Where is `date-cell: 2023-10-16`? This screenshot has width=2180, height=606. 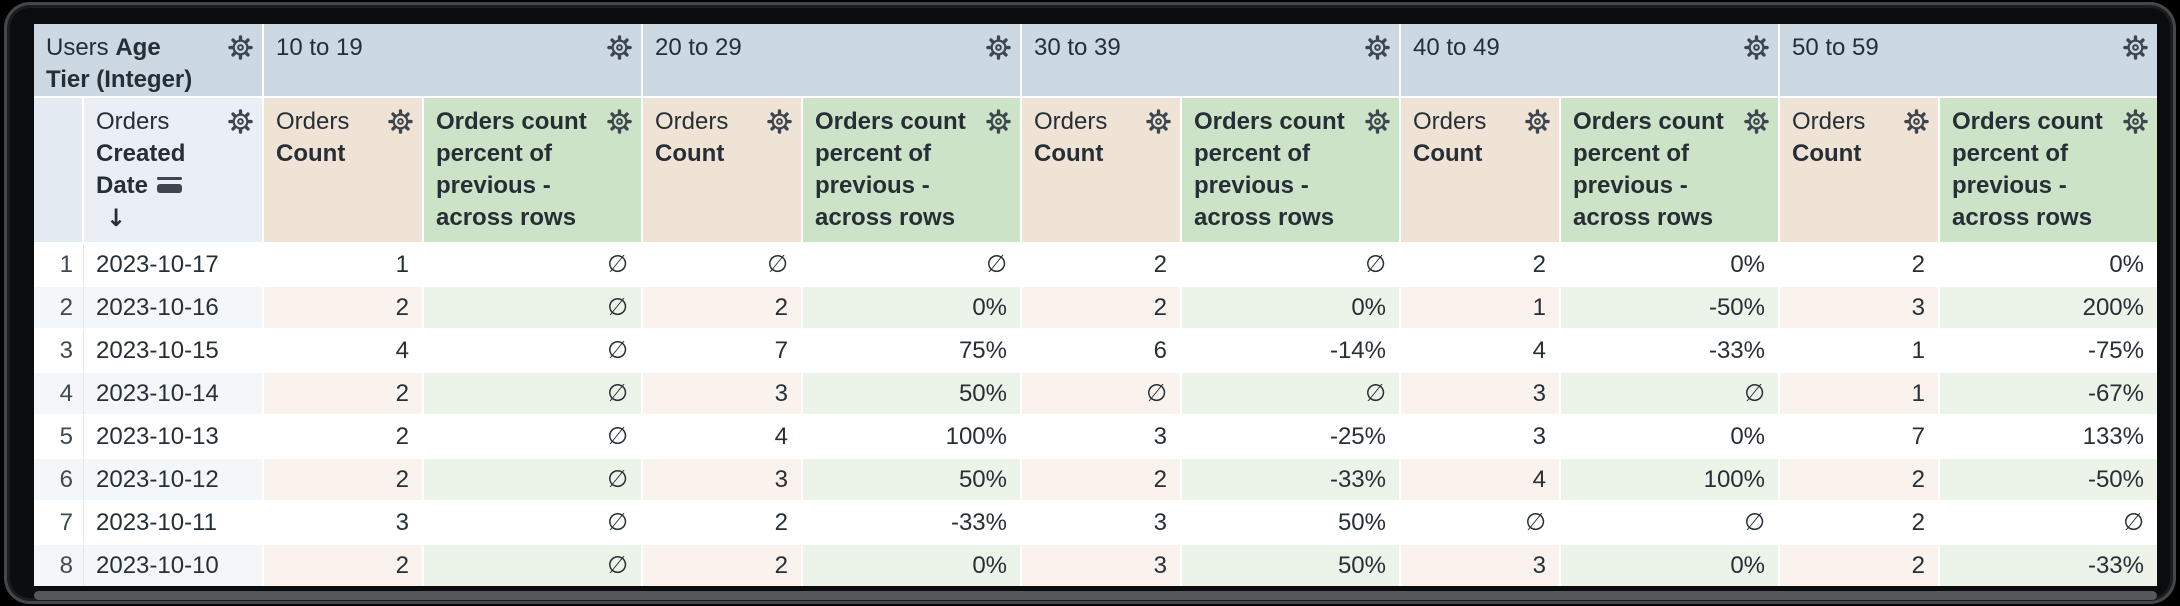 date-cell: 2023-10-16 is located at coordinates (173, 307).